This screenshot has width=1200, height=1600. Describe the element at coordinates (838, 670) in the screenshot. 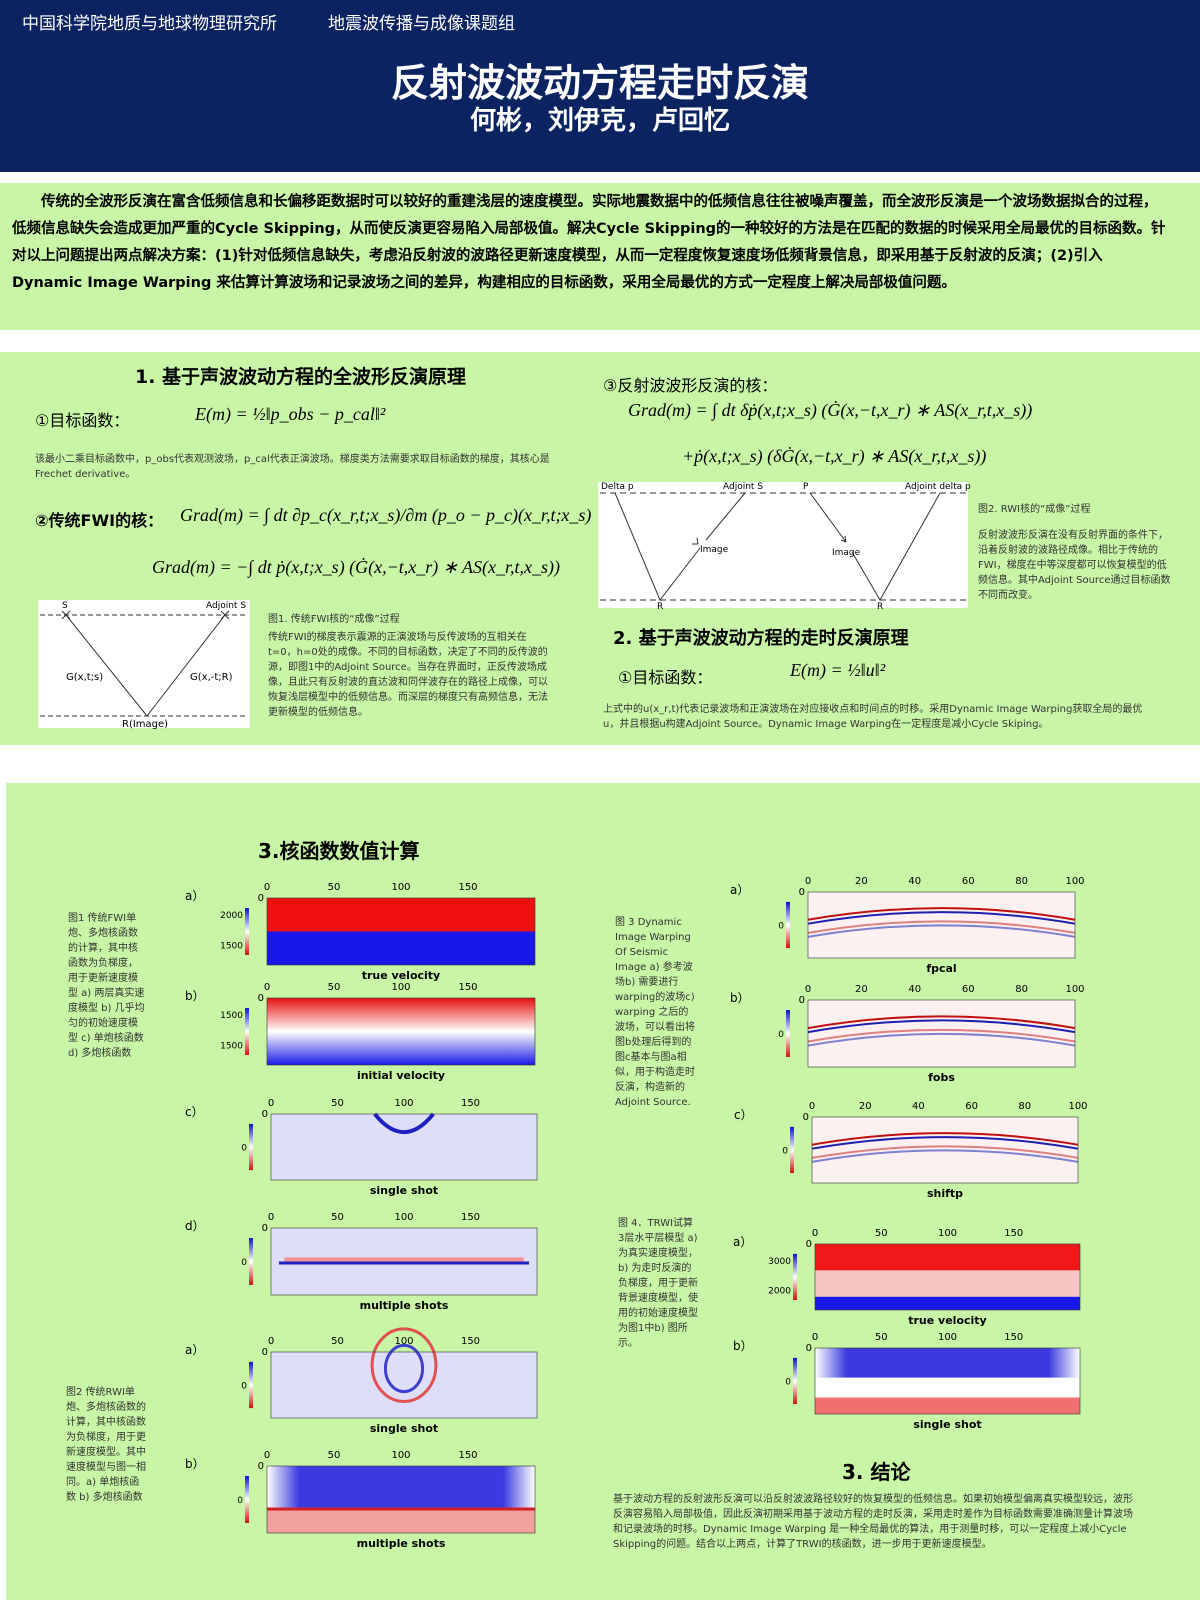

I see `formula: E(m) = ½‖u‖²` at that location.